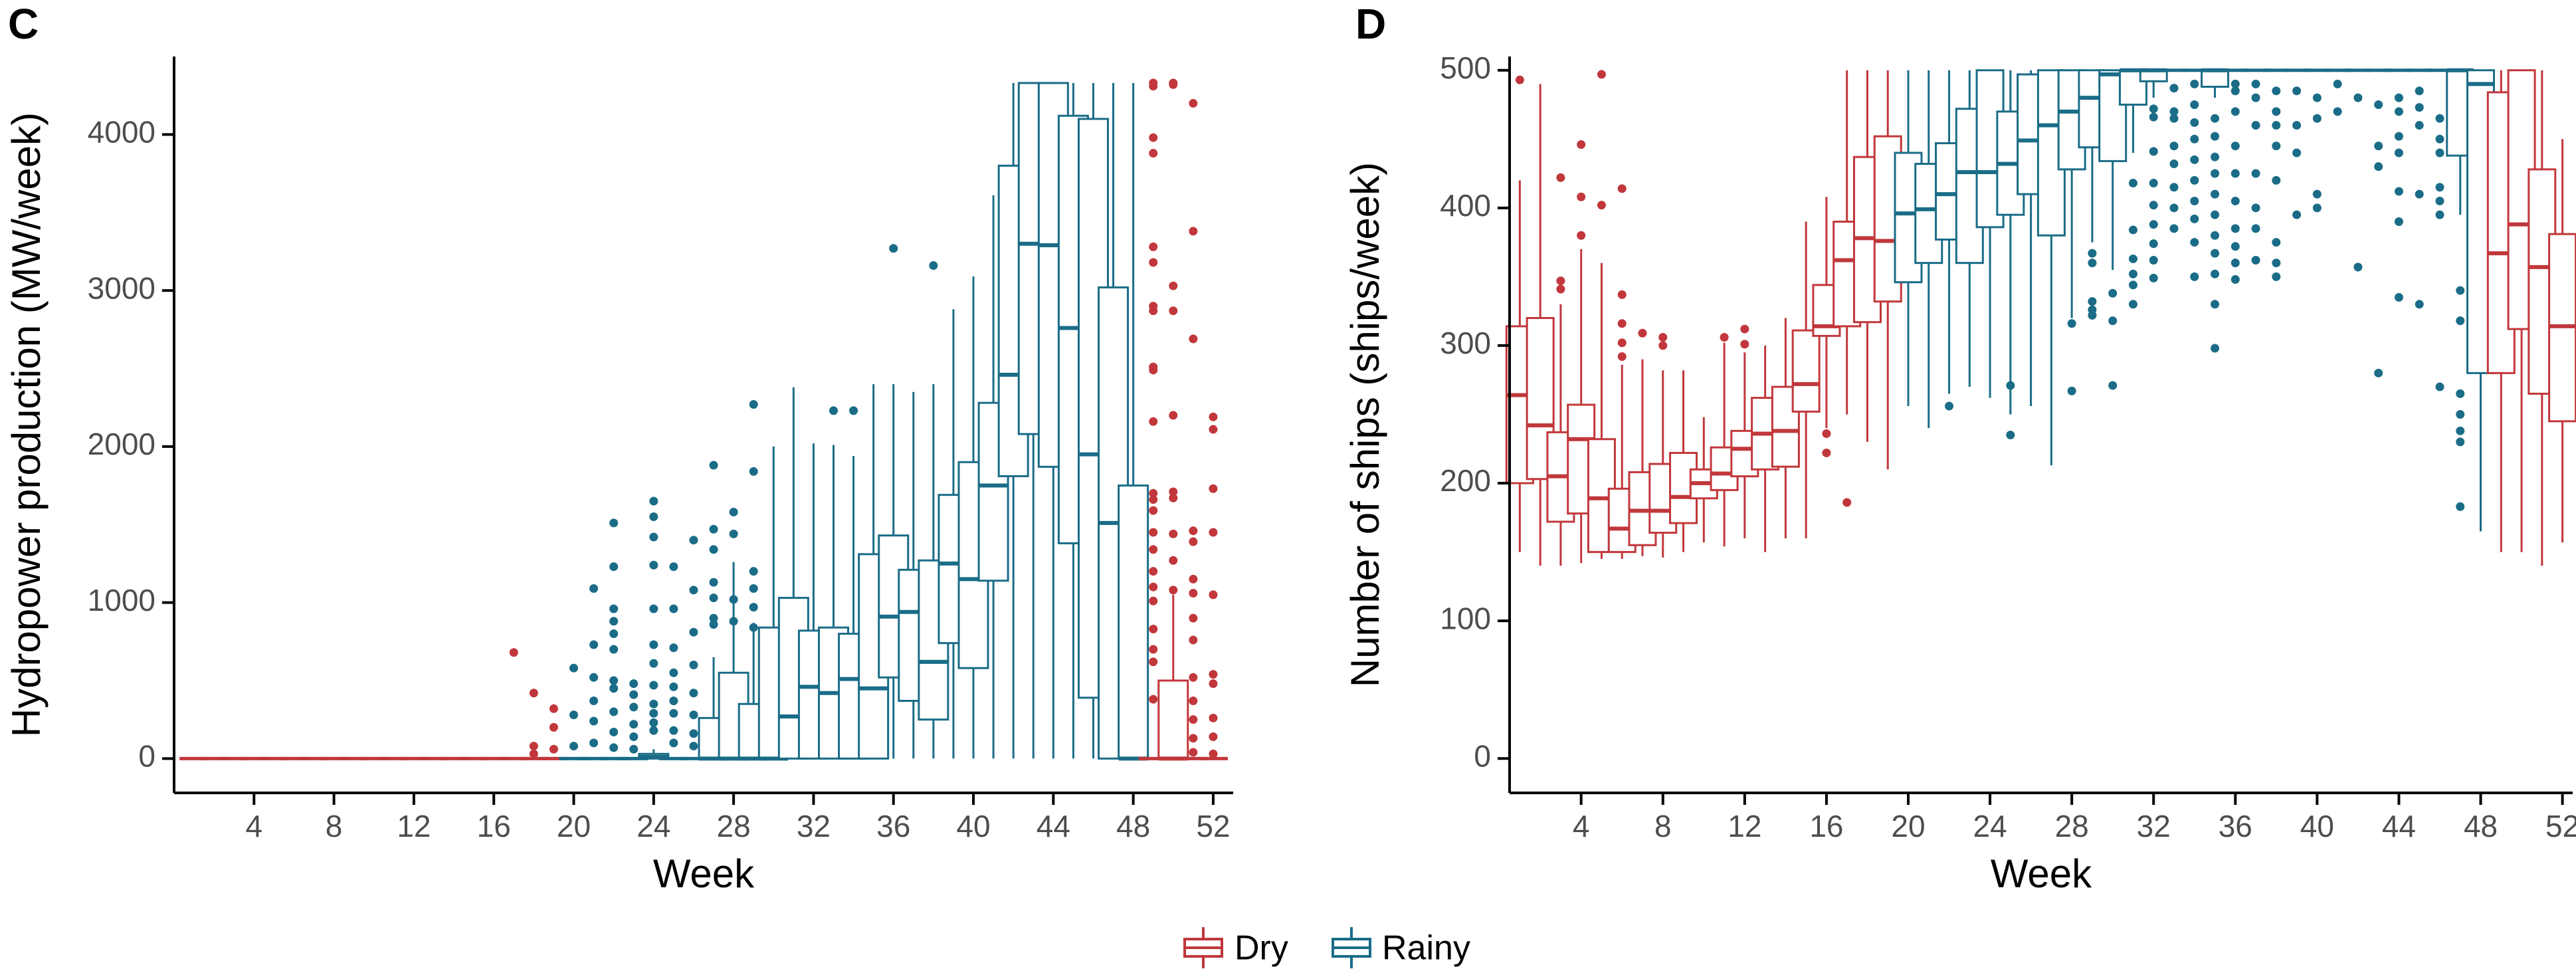  What do you see at coordinates (131, 444) in the screenshot?
I see `panel-c-y-ticks: 0 1000 2000 3000 4000` at bounding box center [131, 444].